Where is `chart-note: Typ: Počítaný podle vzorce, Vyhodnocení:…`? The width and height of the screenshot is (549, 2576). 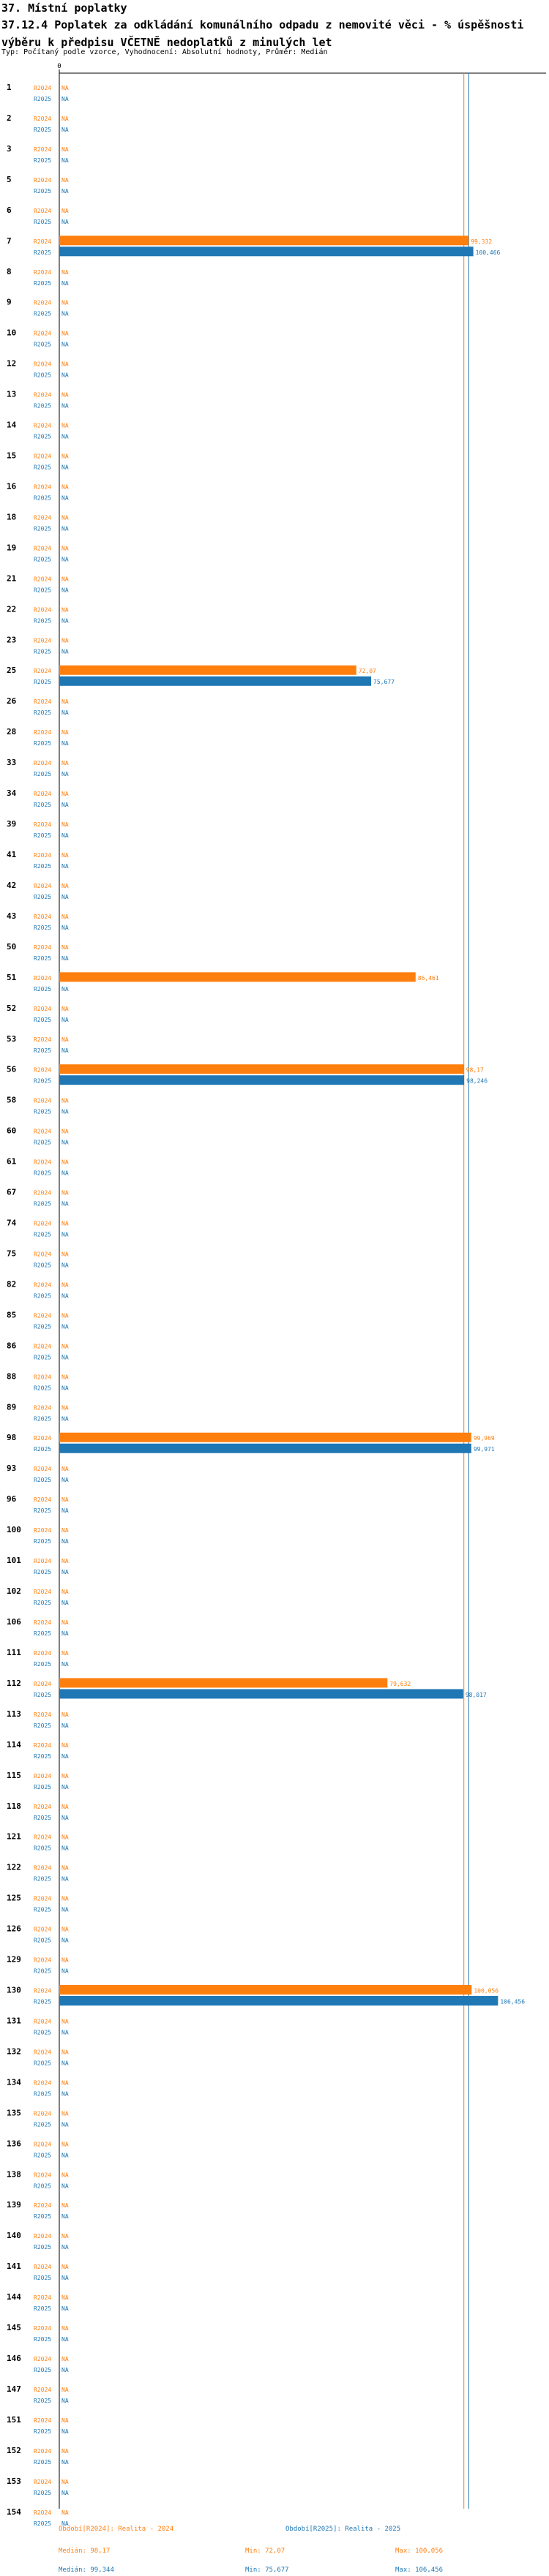 chart-note: Typ: Počítaný podle vzorce, Vyhodnocení:… is located at coordinates (164, 52).